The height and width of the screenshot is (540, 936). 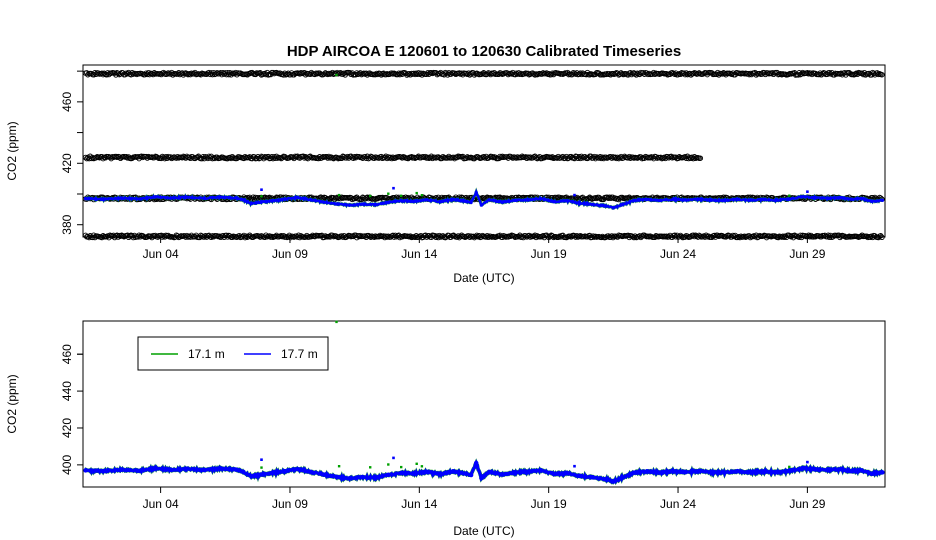 I want to click on bottom-y-tick-label: 400, so click(x=67, y=465).